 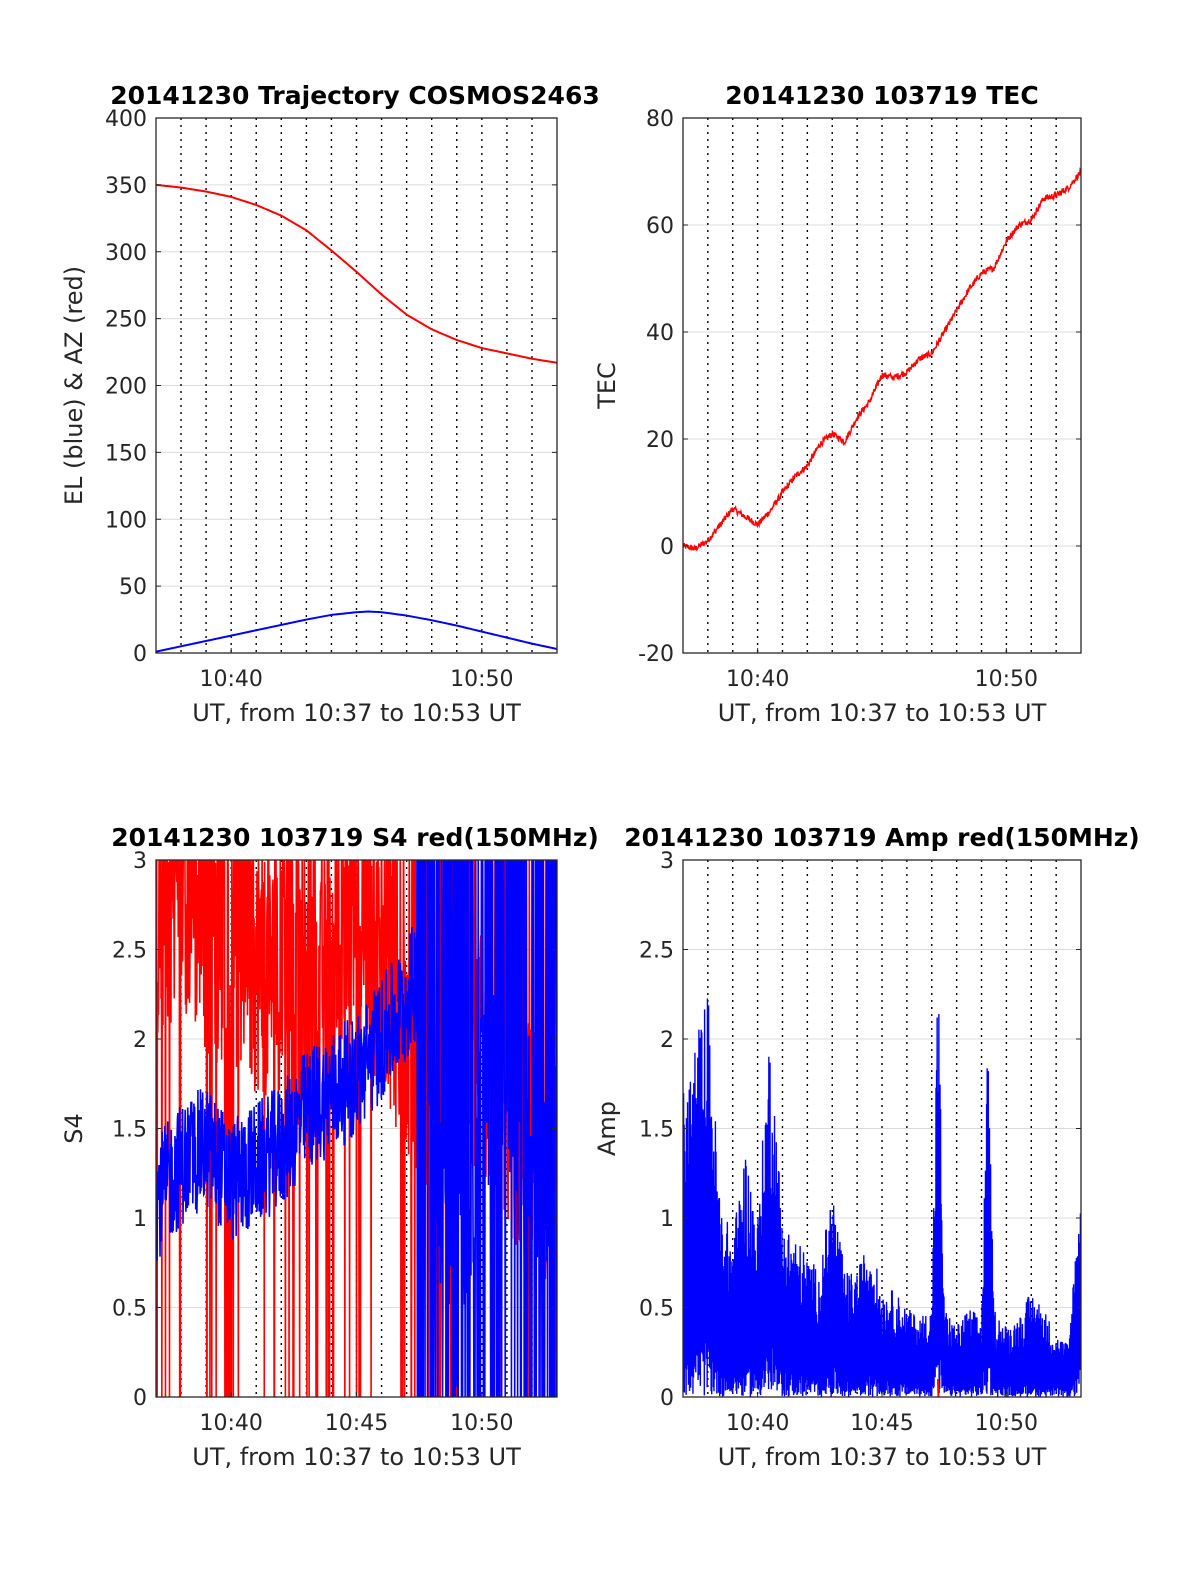 I want to click on y-tick-label: 300, so click(x=126, y=253).